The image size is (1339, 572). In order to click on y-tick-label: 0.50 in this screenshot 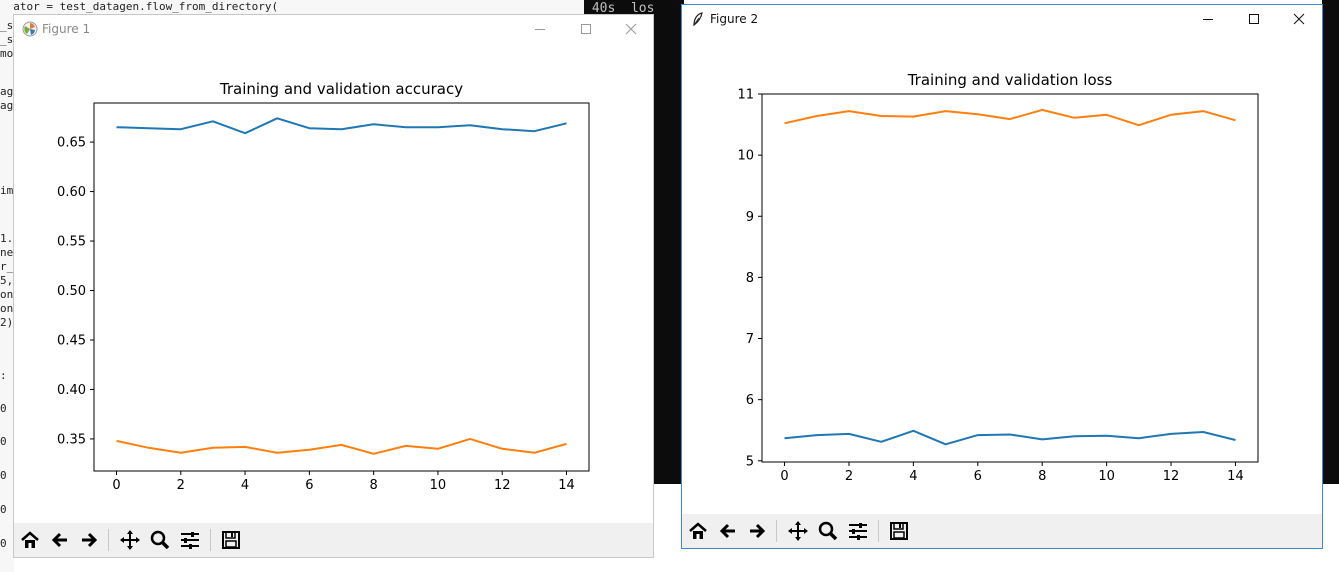, I will do `click(71, 291)`.